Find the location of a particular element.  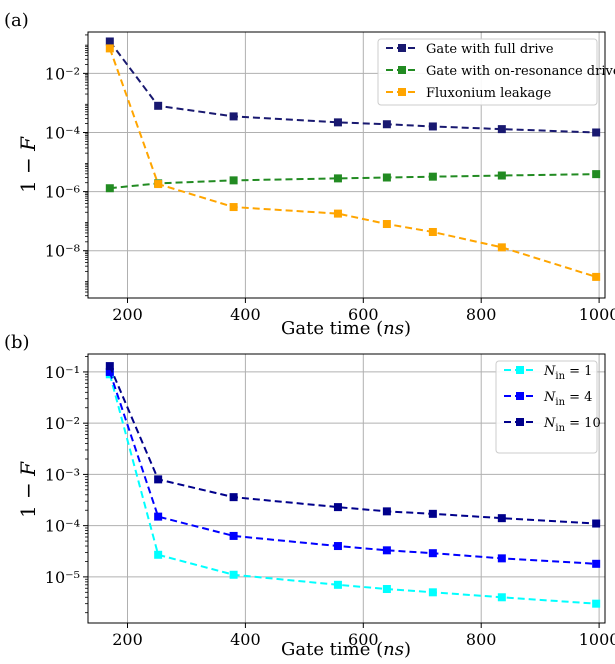

panel-label: (a) is located at coordinates (16, 20).